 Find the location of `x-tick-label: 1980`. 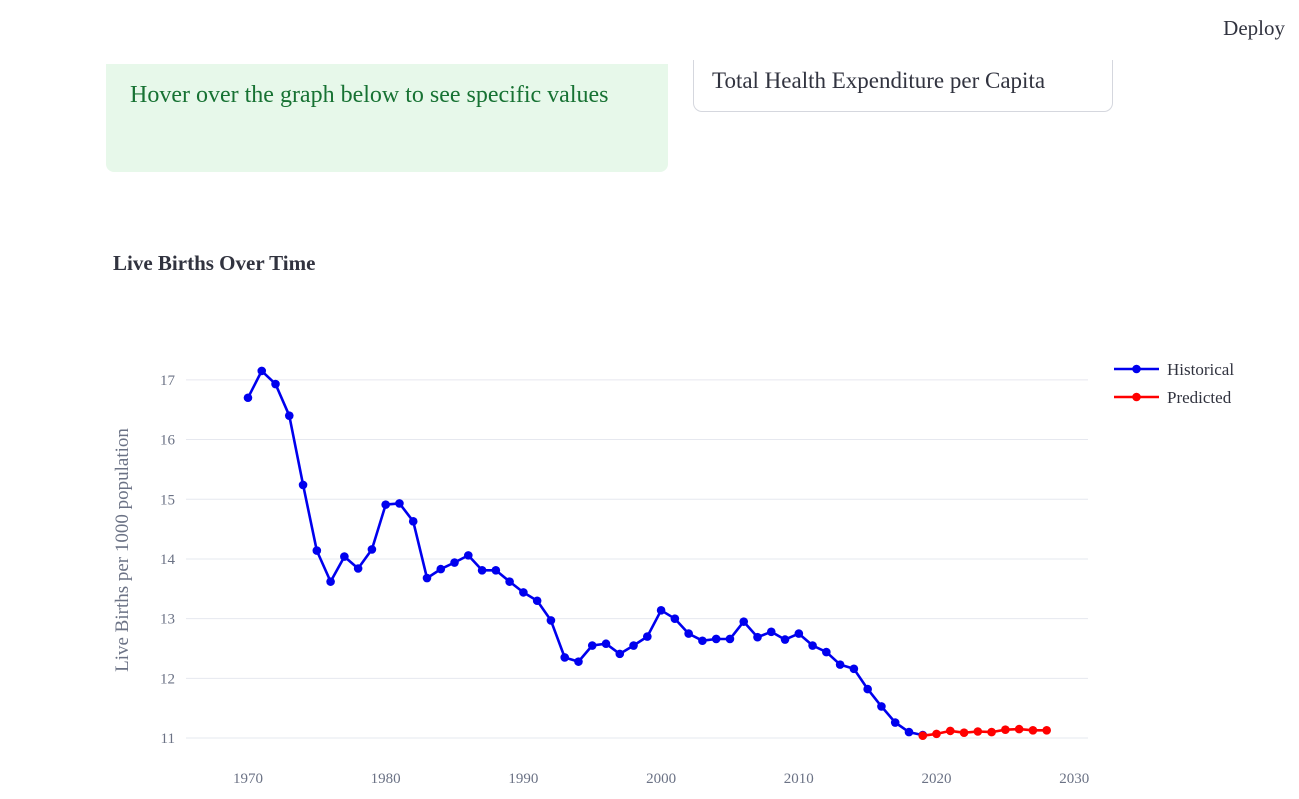

x-tick-label: 1980 is located at coordinates (386, 779).